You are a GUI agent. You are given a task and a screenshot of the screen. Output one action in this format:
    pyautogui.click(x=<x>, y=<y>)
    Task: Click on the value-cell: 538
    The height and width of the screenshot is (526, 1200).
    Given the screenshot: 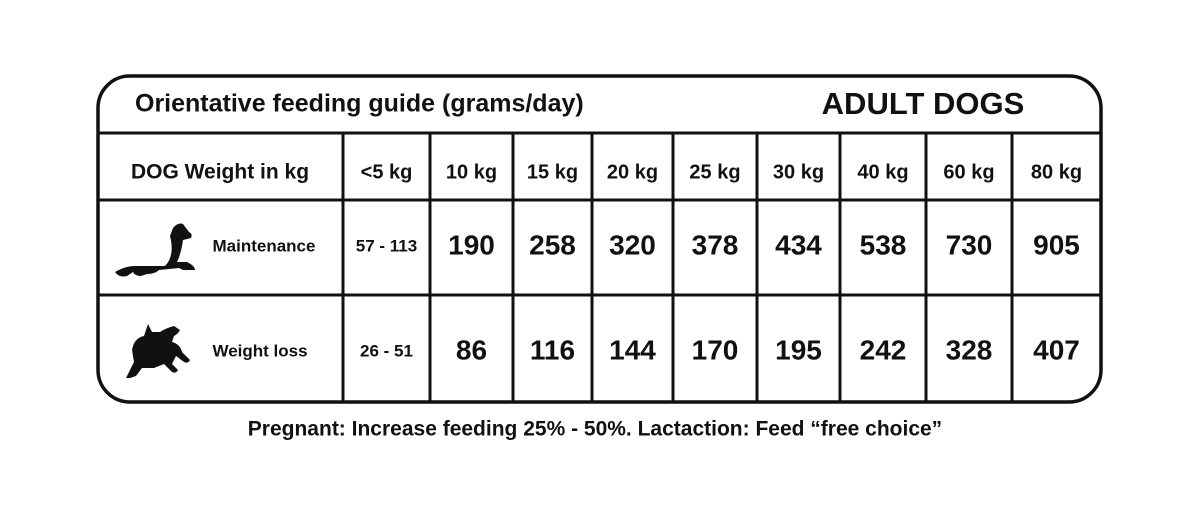 What is the action you would take?
    pyautogui.click(x=883, y=244)
    